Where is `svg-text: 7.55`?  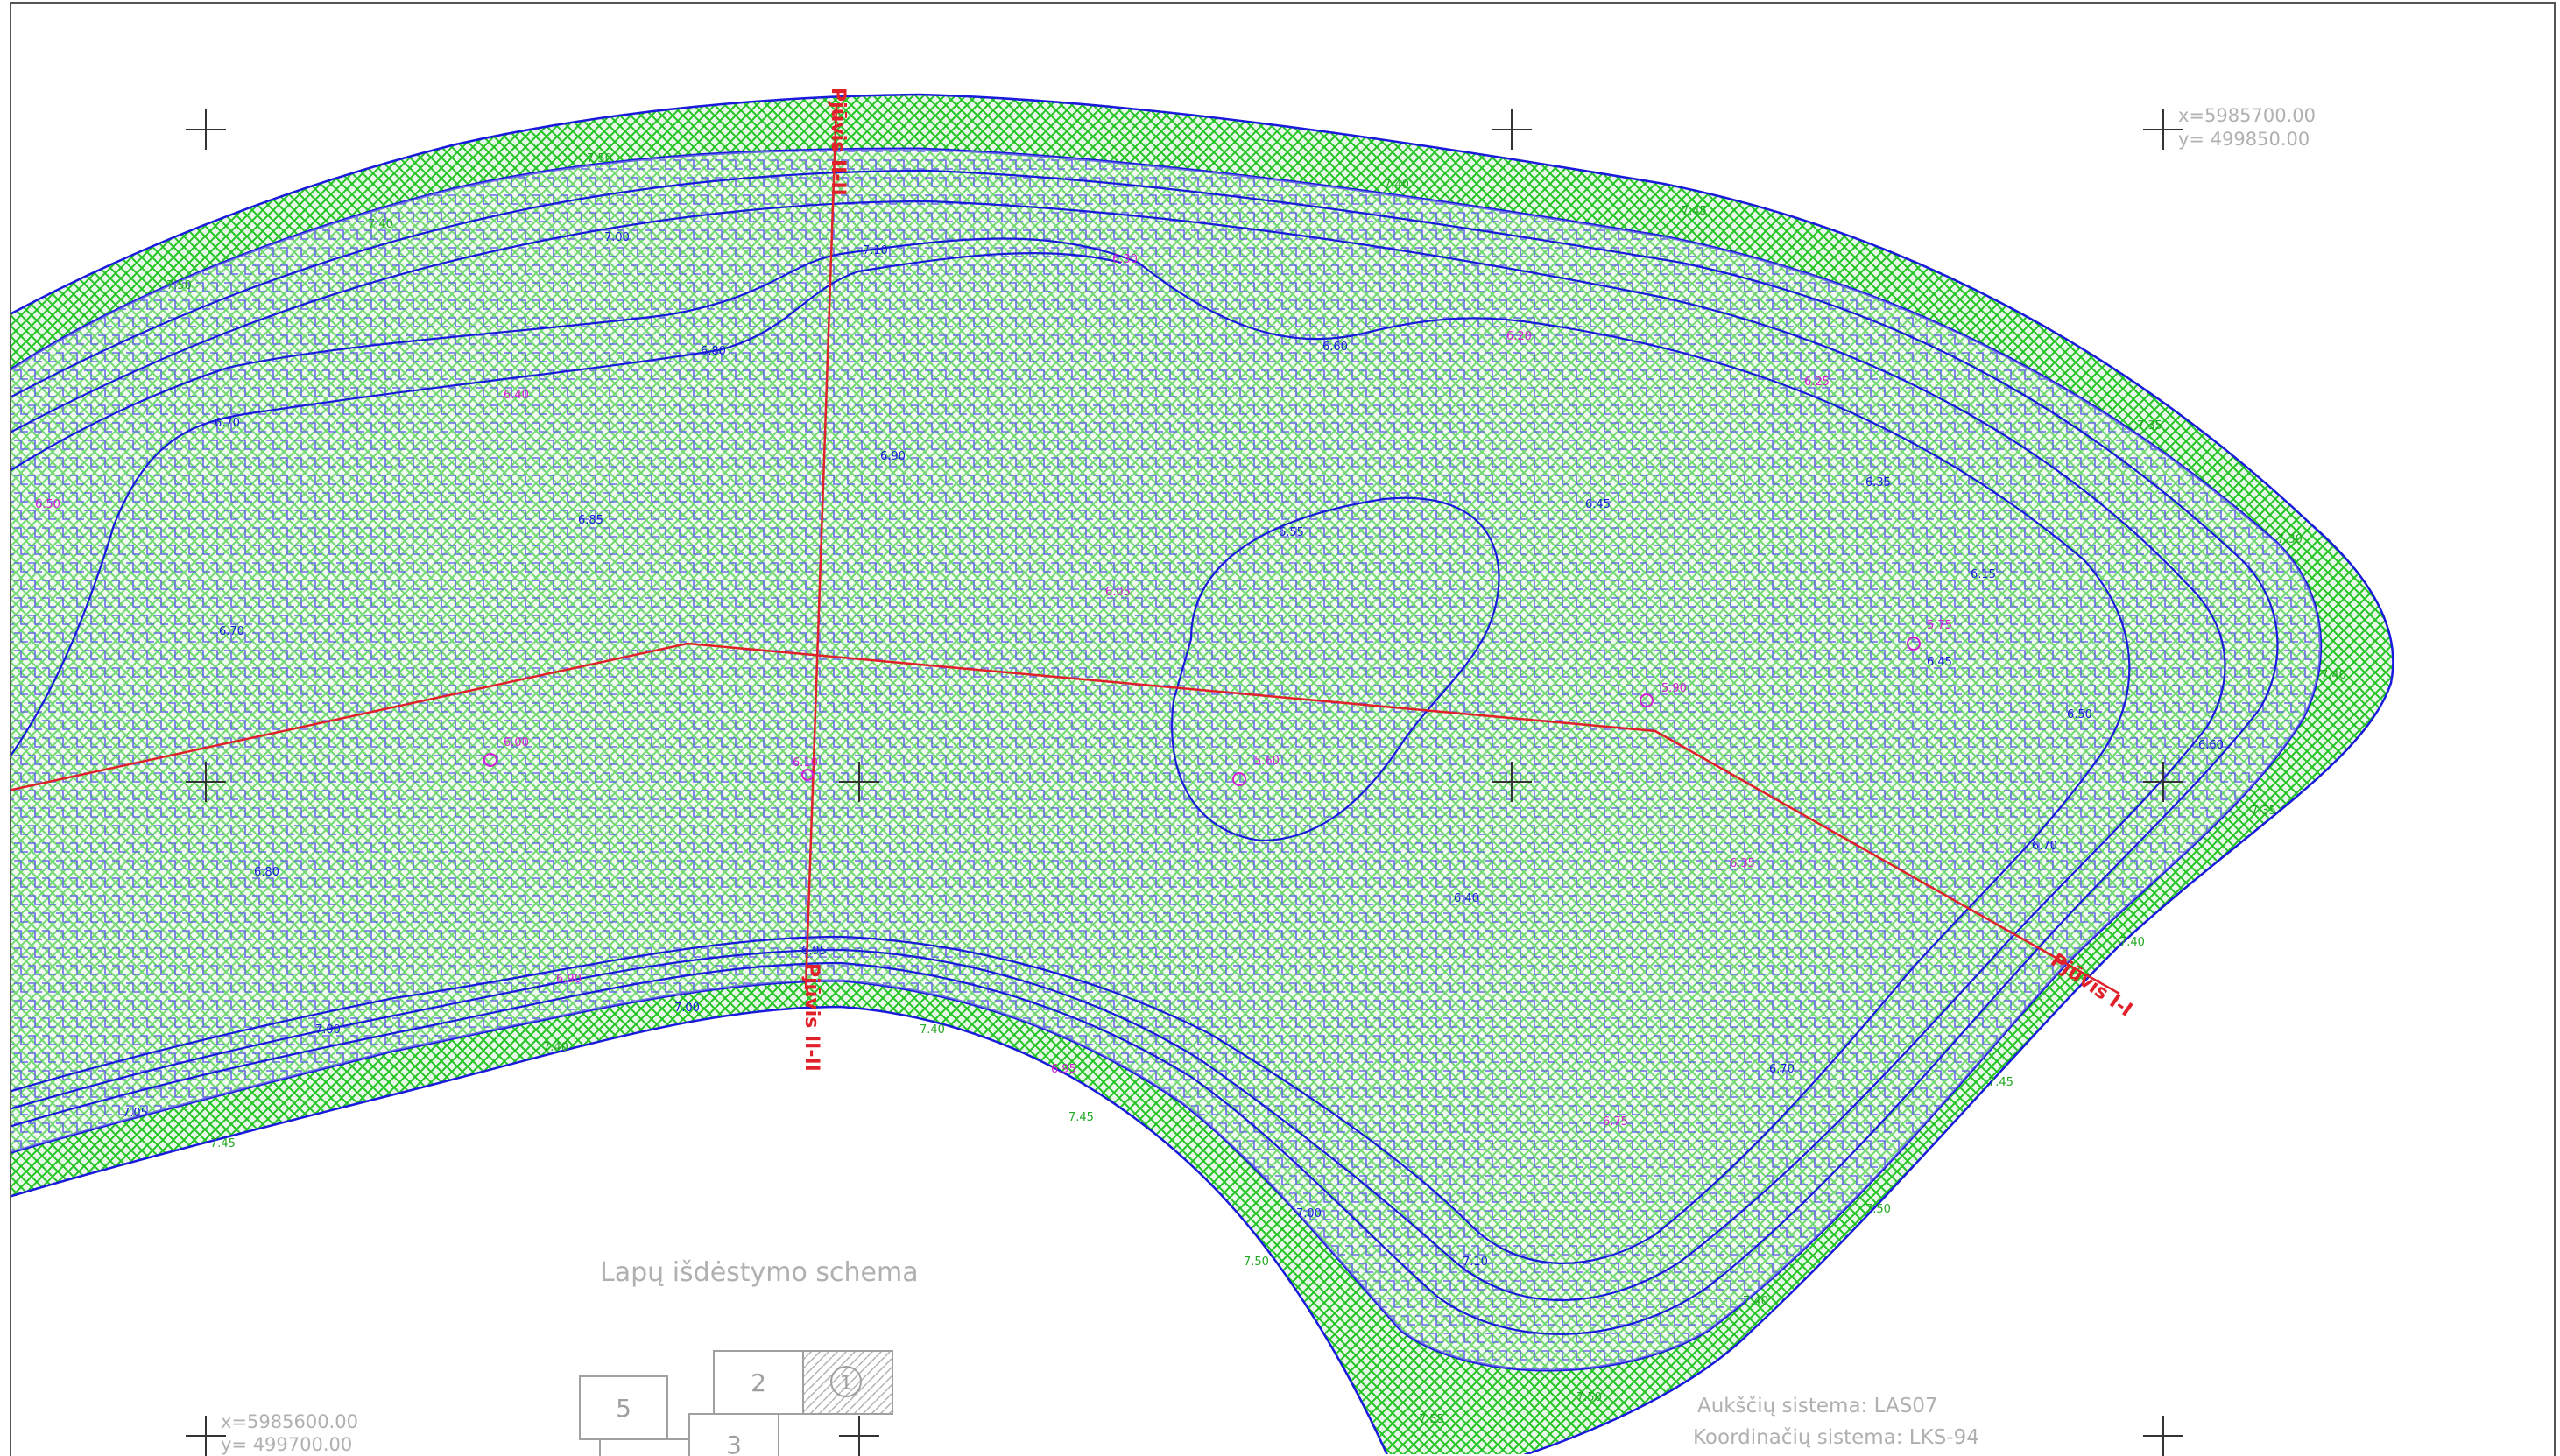 svg-text: 7.55 is located at coordinates (1431, 1419).